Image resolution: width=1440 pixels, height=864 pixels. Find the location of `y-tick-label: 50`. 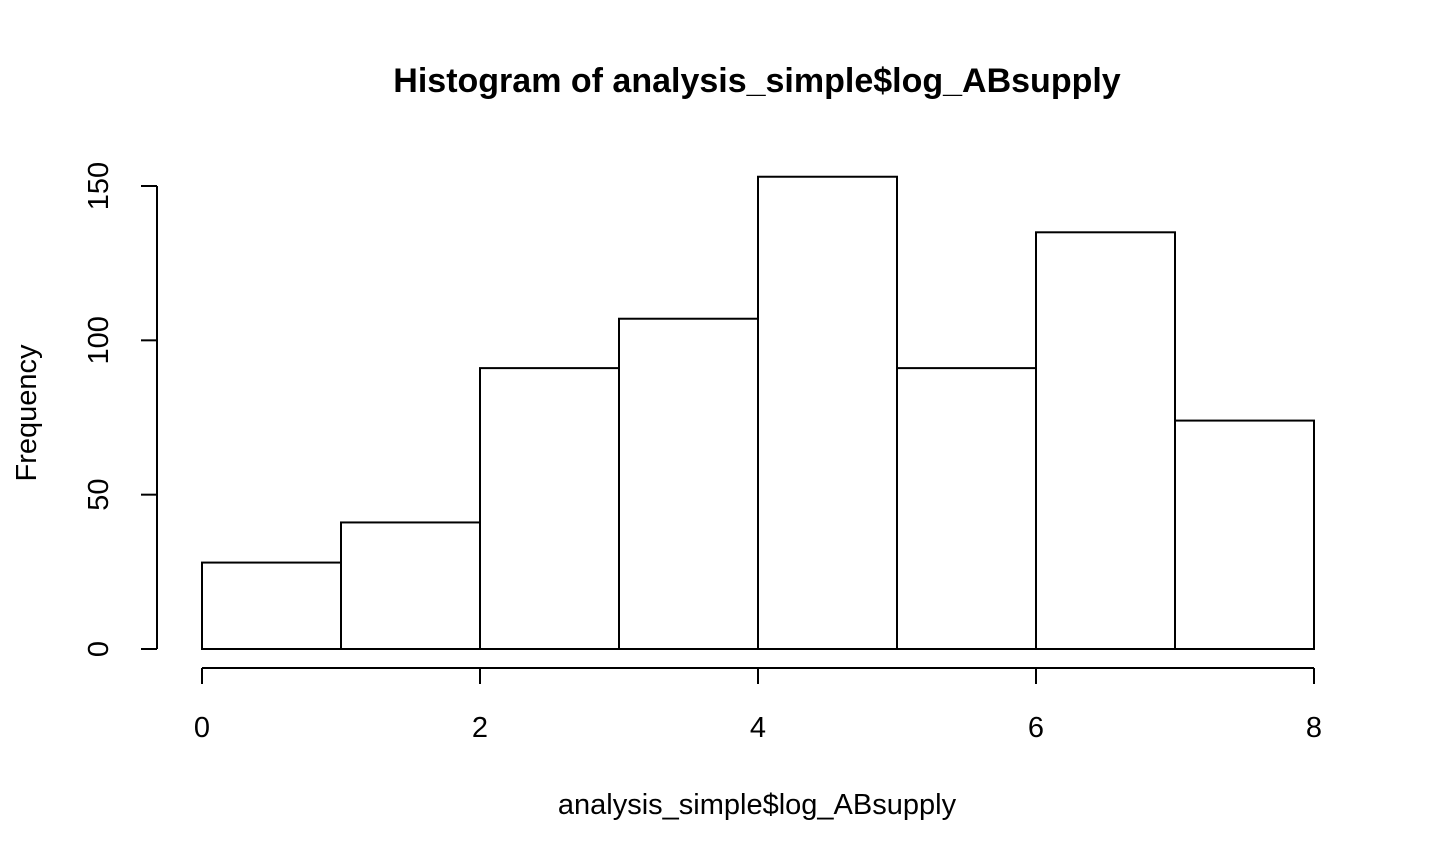

y-tick-label: 50 is located at coordinates (99, 495).